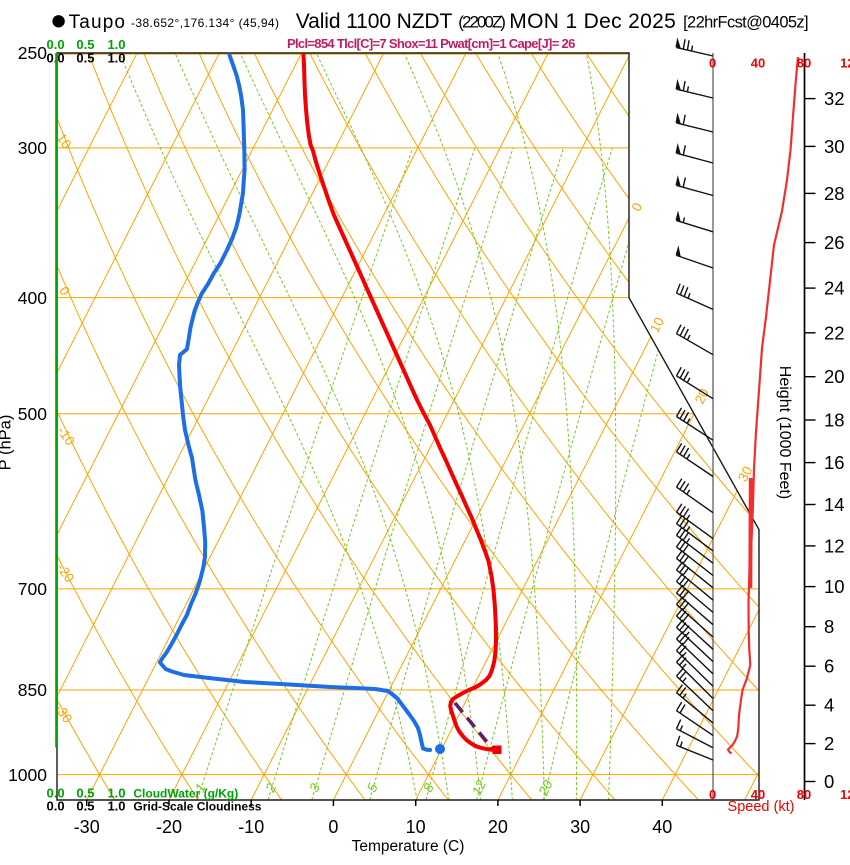 The width and height of the screenshot is (850, 865). Describe the element at coordinates (834, 462) in the screenshot. I see `svg-text: 16` at that location.